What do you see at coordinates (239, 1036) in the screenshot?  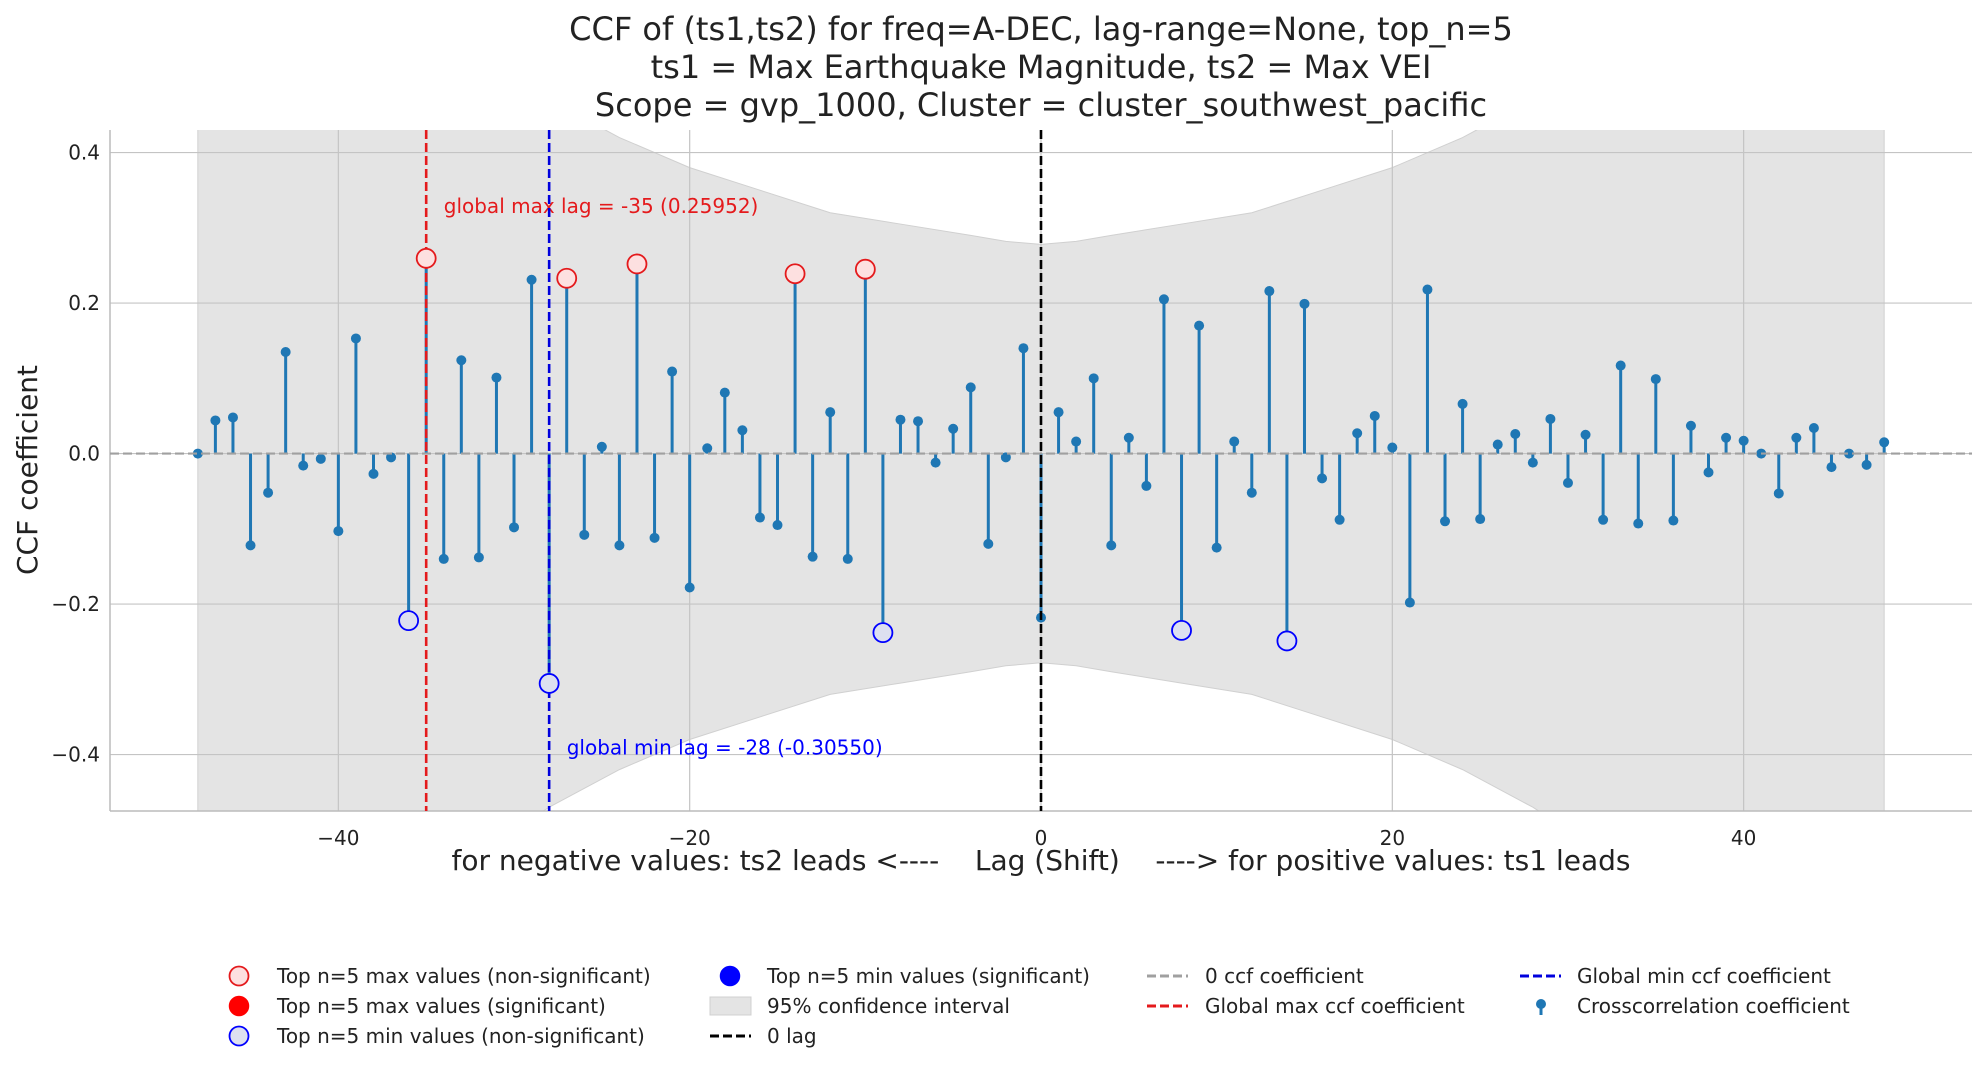 I see `legend-marker-blue-open-icon` at bounding box center [239, 1036].